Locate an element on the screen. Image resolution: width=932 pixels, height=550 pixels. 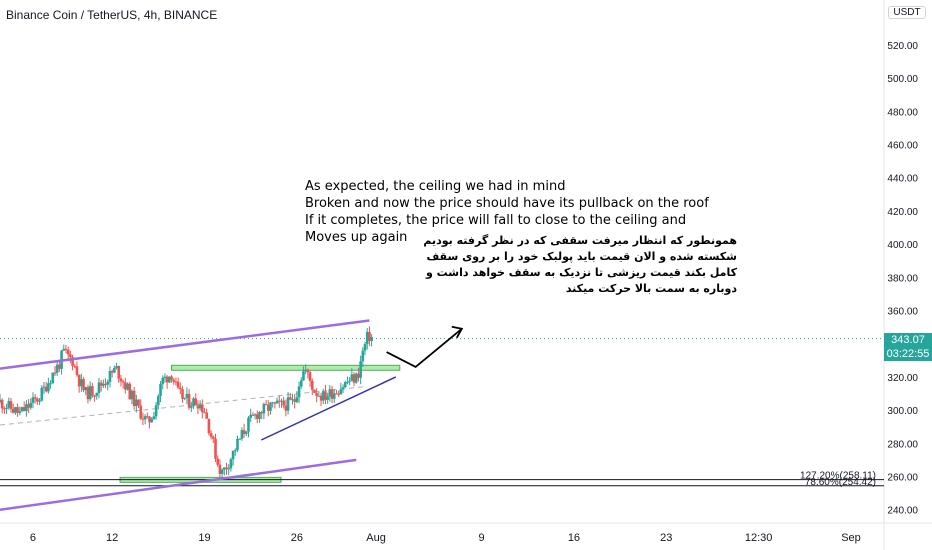
time-tick-label: Sep is located at coordinates (851, 538).